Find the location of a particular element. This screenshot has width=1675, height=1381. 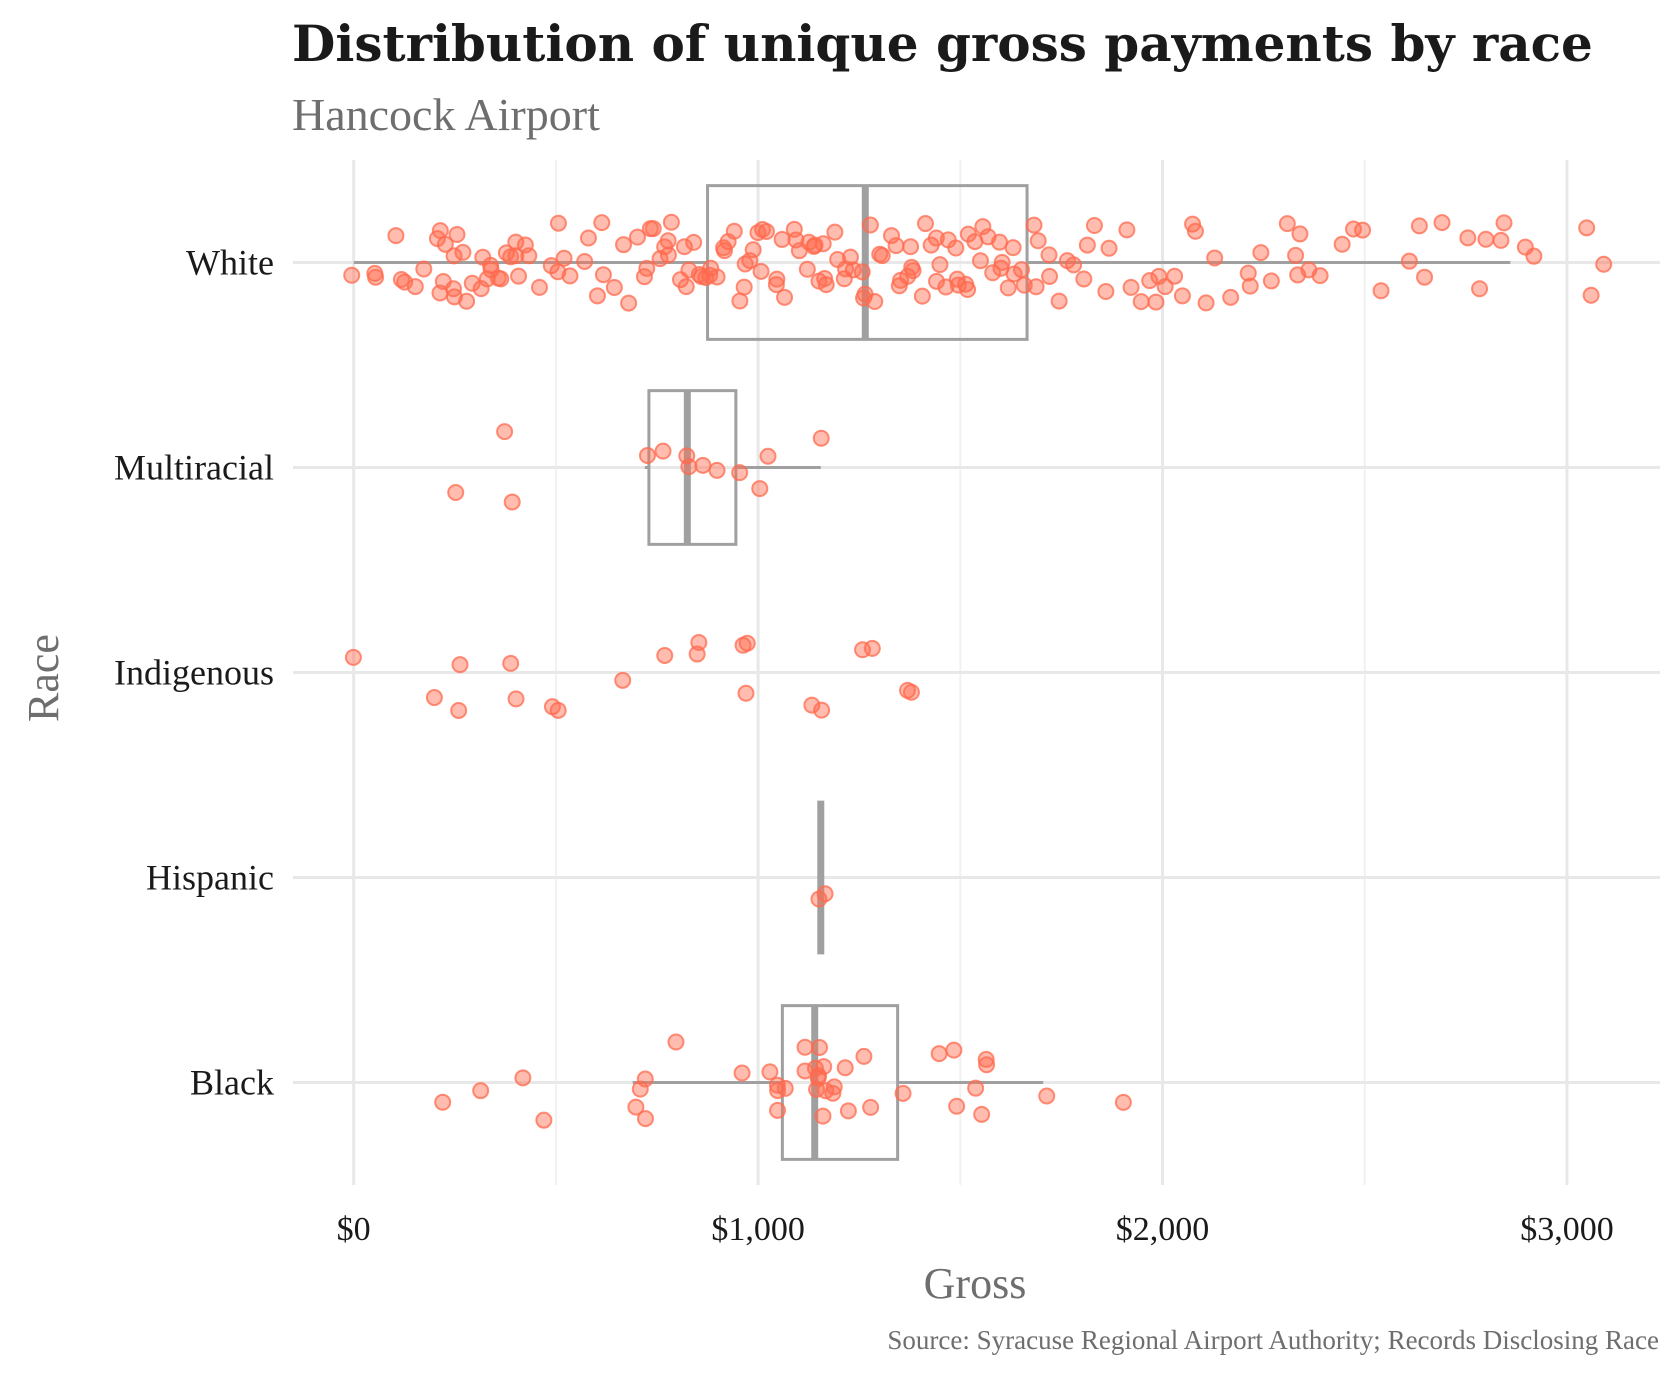

x-axis-ticks: $0 $1,000 $2,000 $3,000 is located at coordinates (975, 1229).